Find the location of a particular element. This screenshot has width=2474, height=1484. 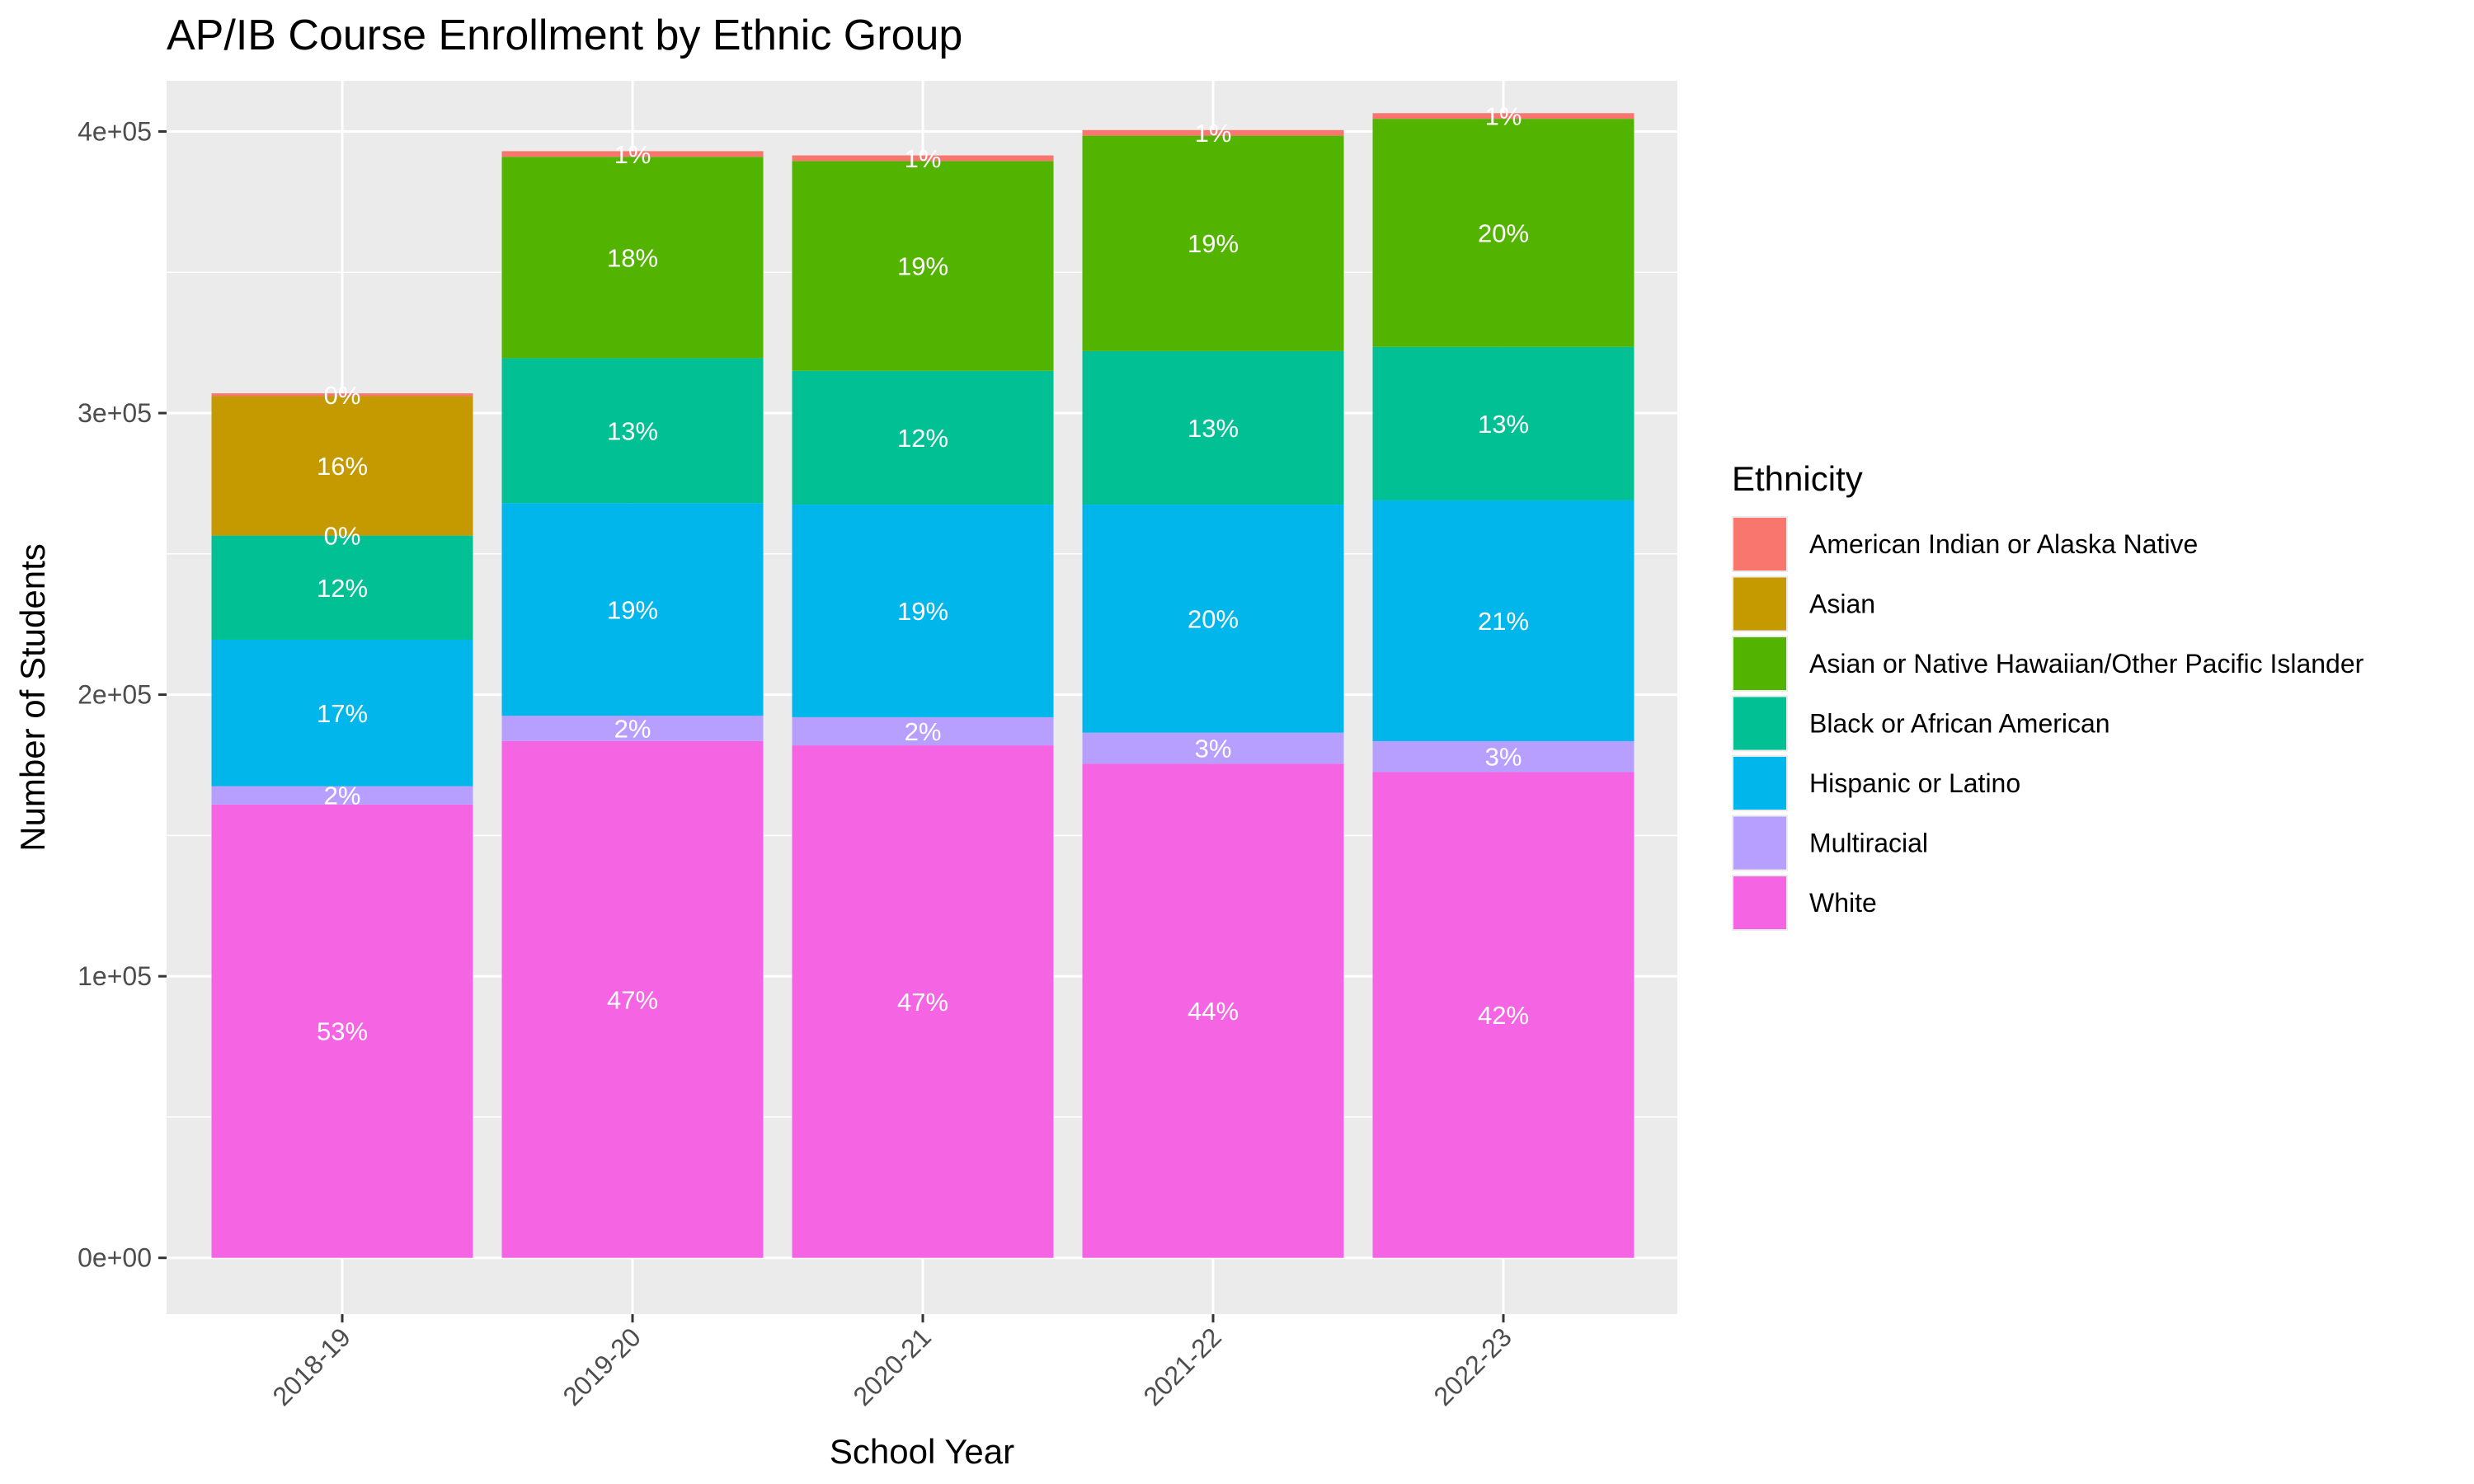

y-tick-label: 3e+05 is located at coordinates (115, 413).